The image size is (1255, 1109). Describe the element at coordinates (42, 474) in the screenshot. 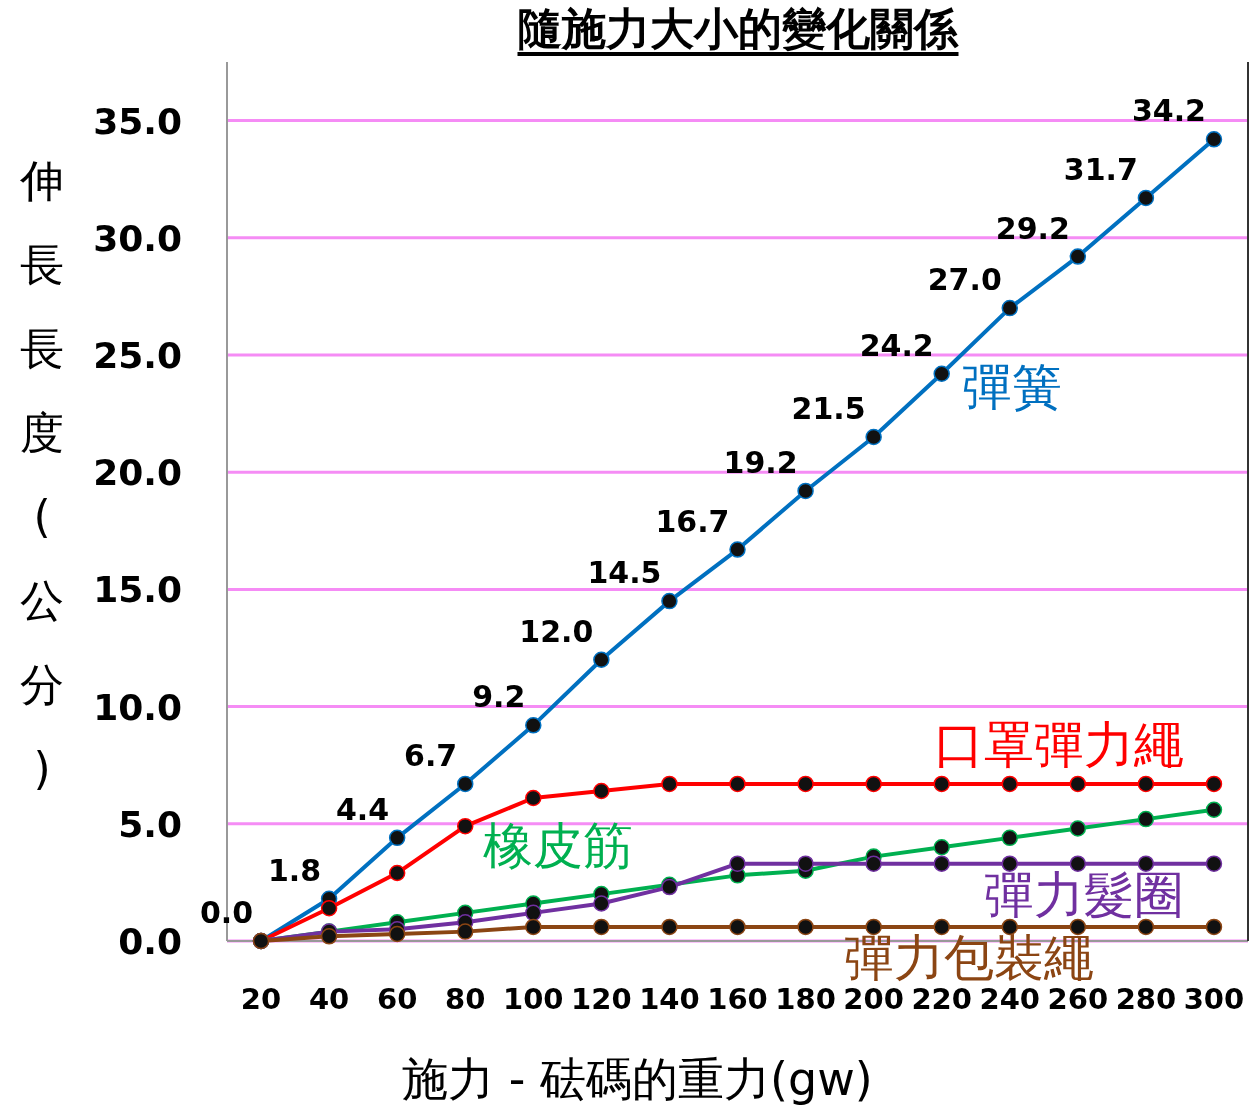

I see `ylabel: 伸長長度(公分)` at that location.